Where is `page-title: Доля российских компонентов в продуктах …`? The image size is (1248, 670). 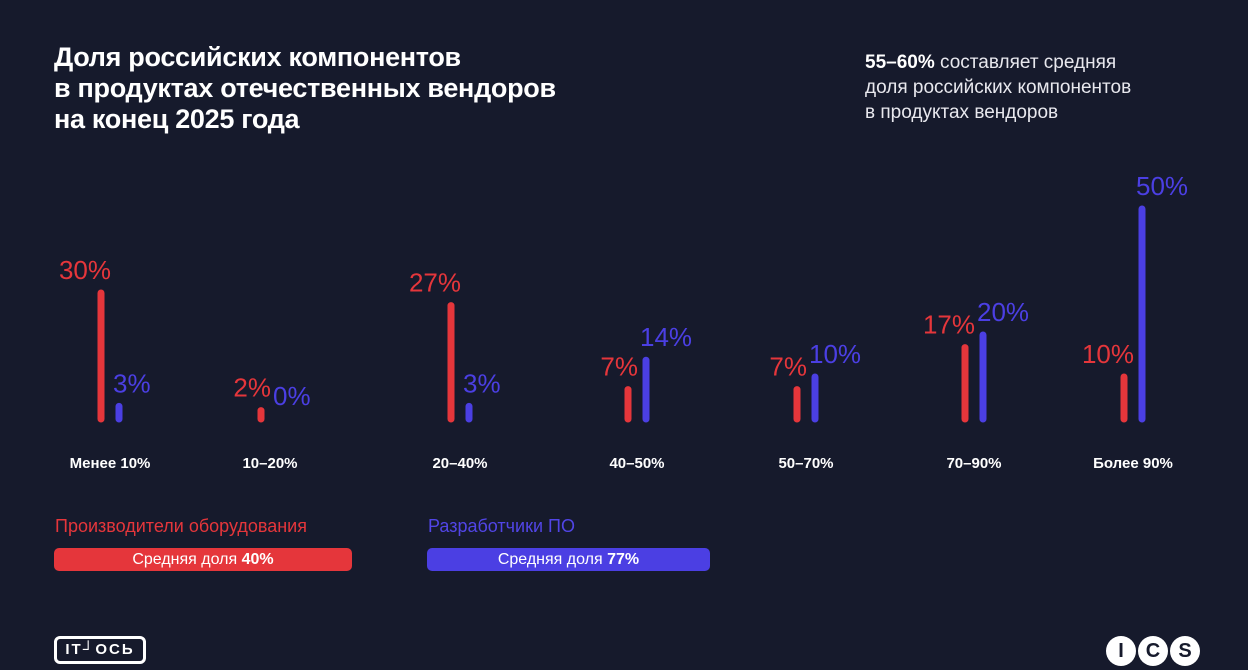
page-title: Доля российских компонентов в продуктах … is located at coordinates (354, 88).